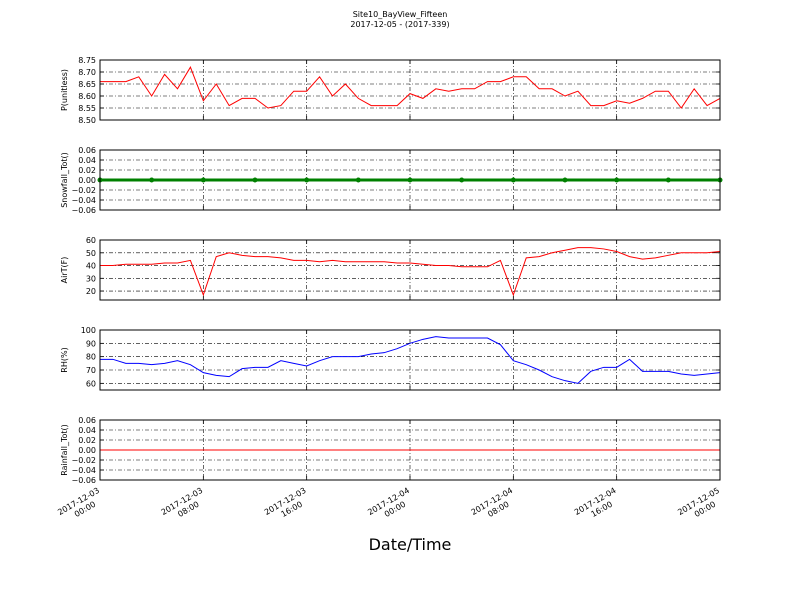 The height and width of the screenshot is (600, 800). Describe the element at coordinates (64, 450) in the screenshot. I see `y-axis-label: Rainfall_Tot()` at that location.